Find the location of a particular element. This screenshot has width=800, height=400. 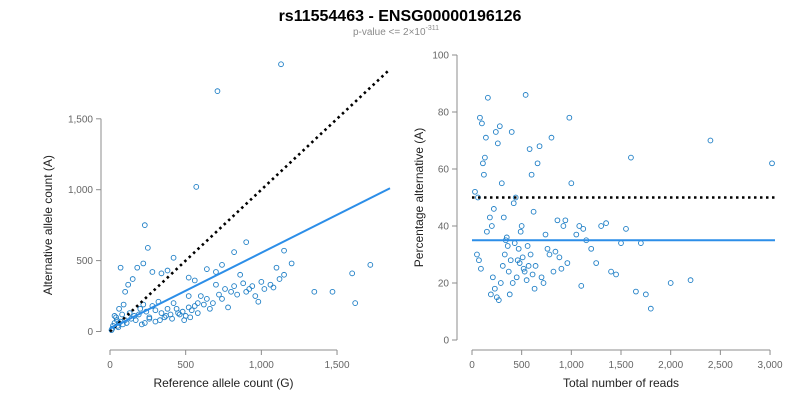

left-x-tick-label: 0 is located at coordinates (110, 365).